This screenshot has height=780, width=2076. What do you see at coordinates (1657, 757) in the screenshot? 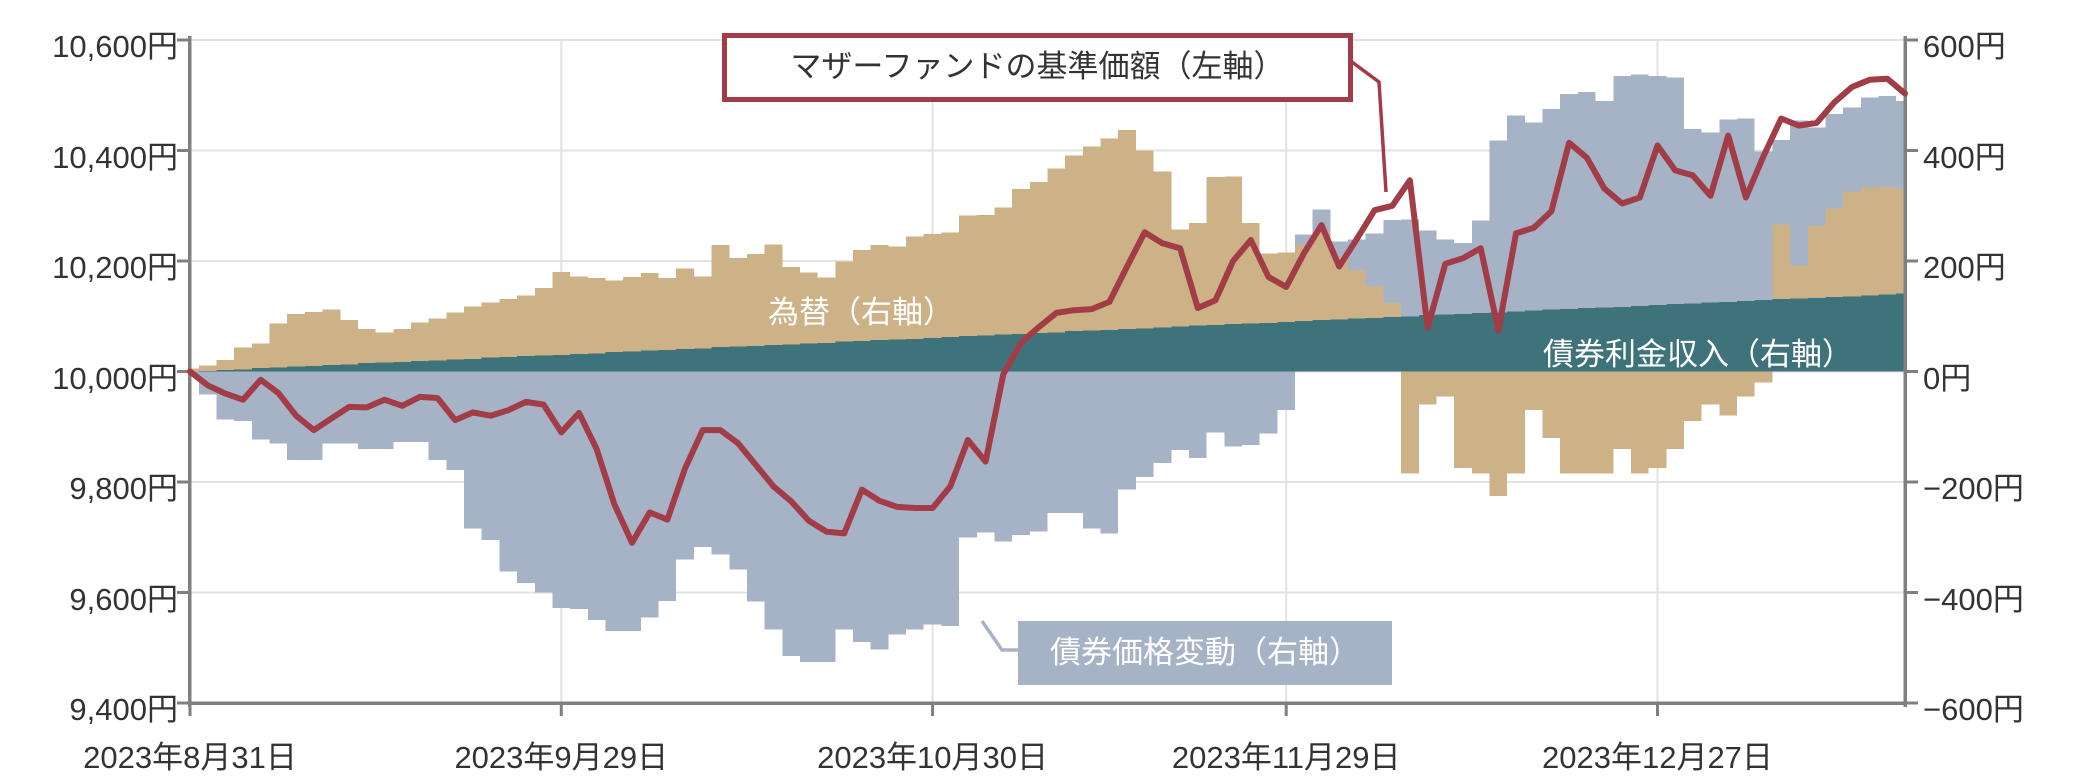
I see `x-axis-label: 2023年12月27日` at bounding box center [1657, 757].